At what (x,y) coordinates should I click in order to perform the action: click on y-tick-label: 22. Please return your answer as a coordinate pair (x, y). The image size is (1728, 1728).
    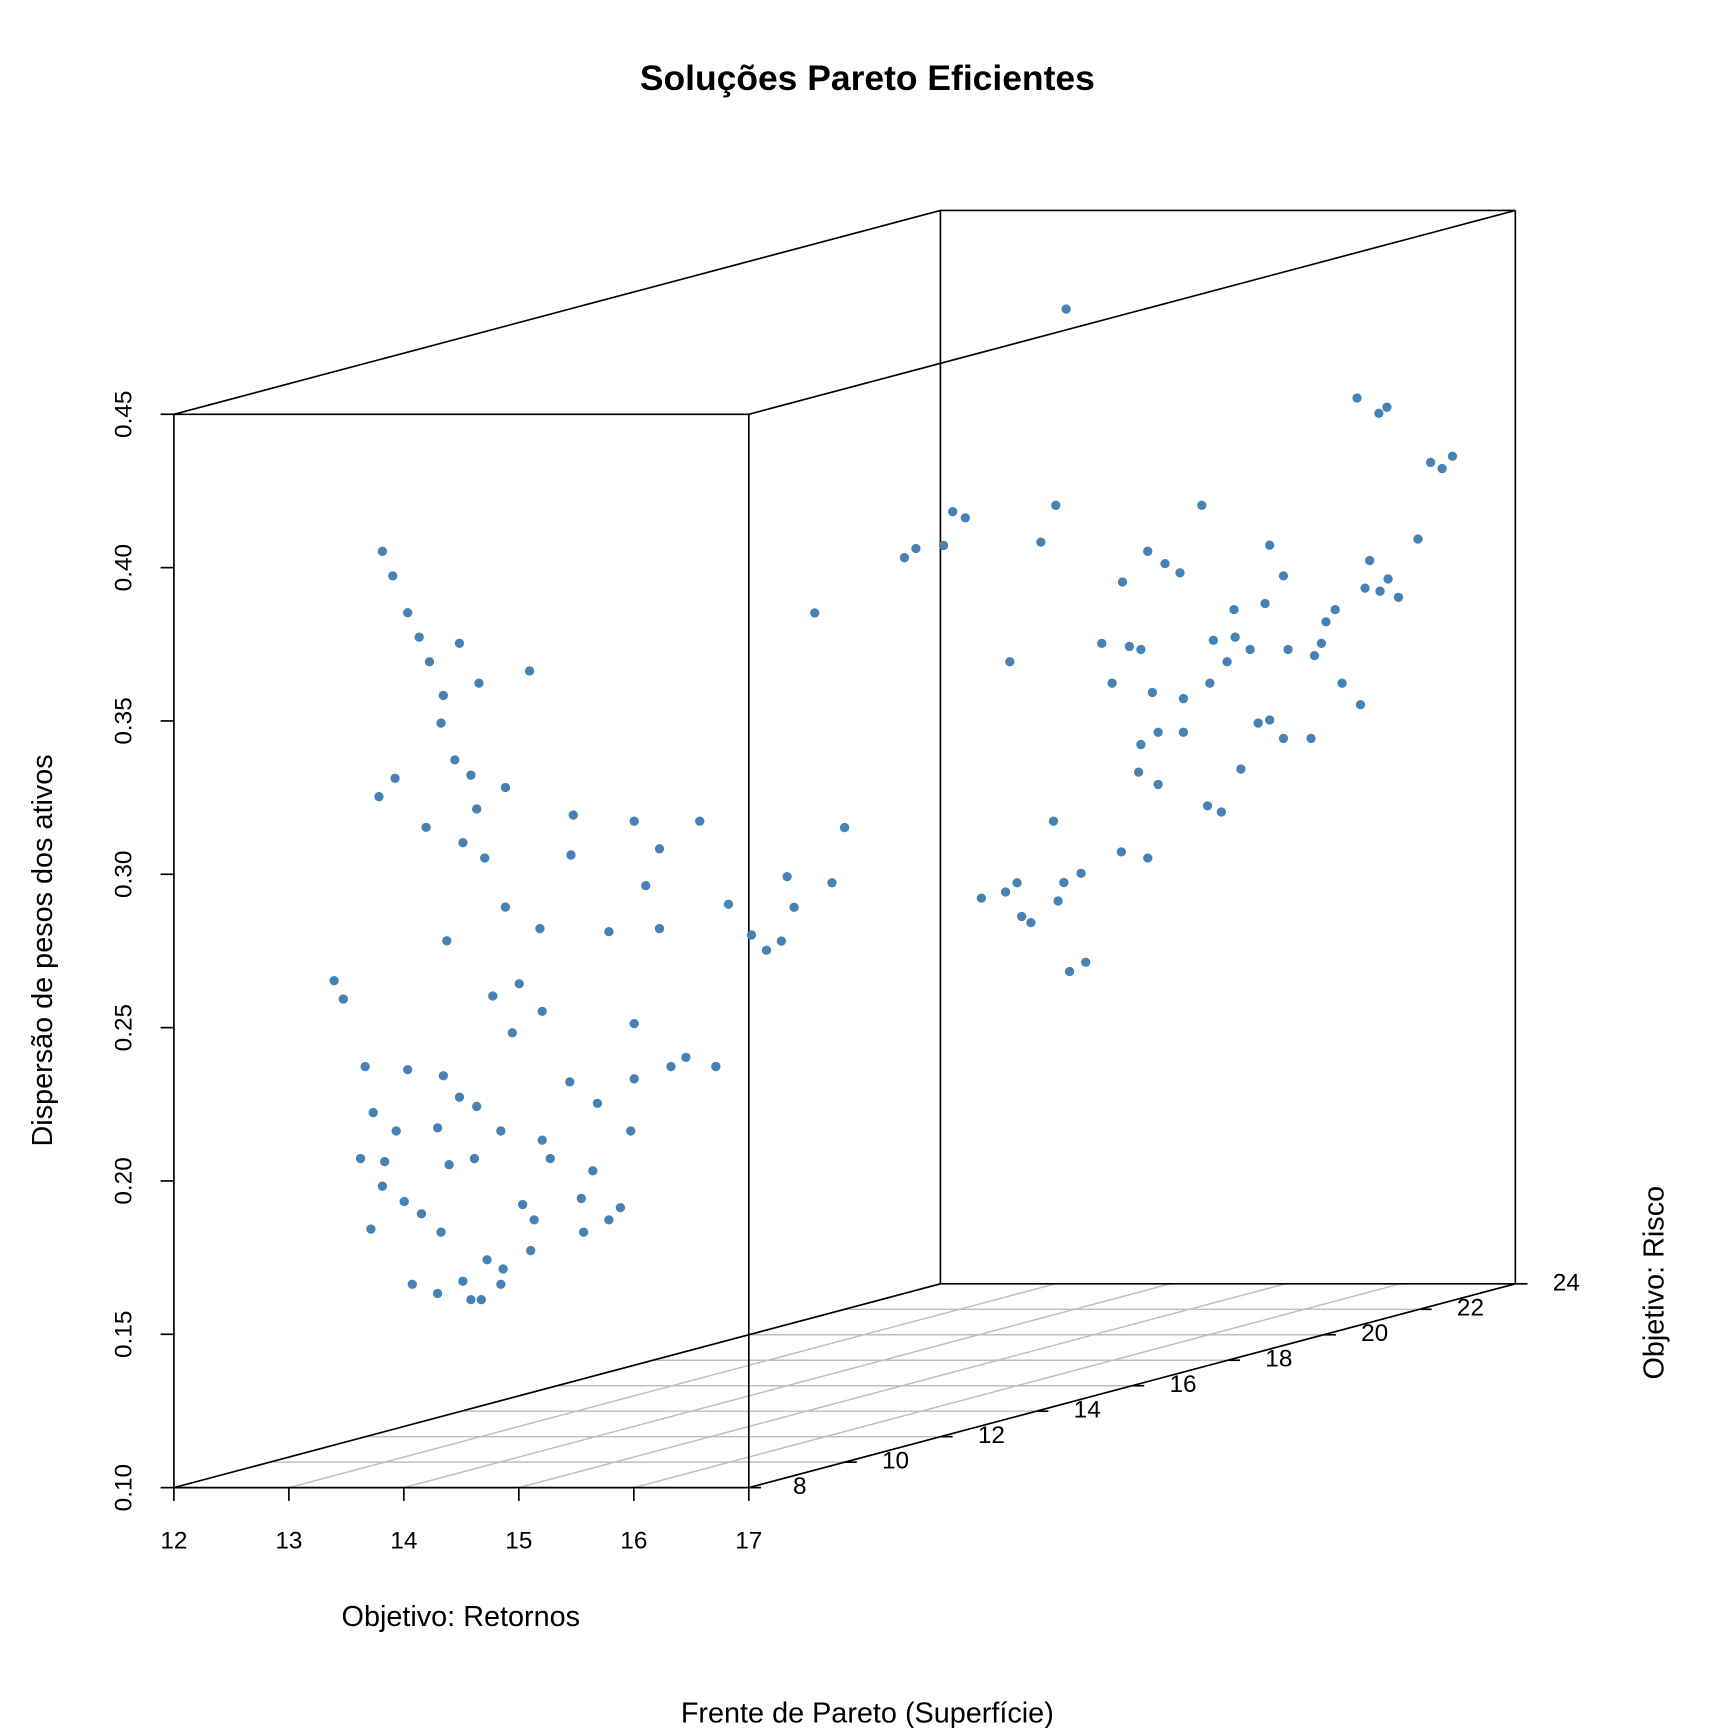
    Looking at the image, I should click on (1470, 1308).